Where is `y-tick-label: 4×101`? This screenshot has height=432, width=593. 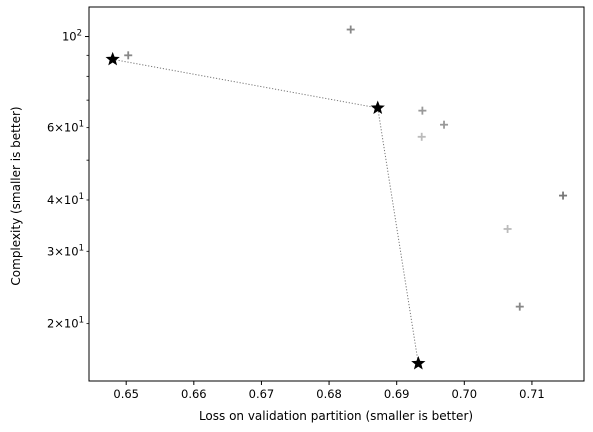
y-tick-label: 4×101 is located at coordinates (65, 199).